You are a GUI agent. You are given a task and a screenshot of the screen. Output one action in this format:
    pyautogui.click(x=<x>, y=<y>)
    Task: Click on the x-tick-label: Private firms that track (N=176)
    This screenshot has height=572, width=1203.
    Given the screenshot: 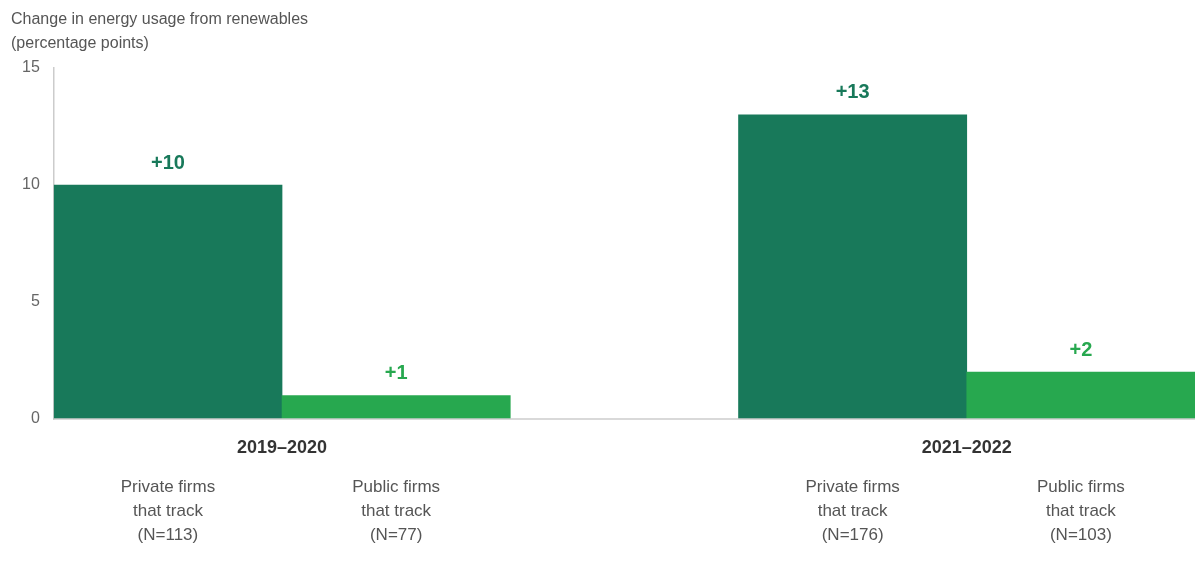 What is the action you would take?
    pyautogui.click(x=852, y=511)
    